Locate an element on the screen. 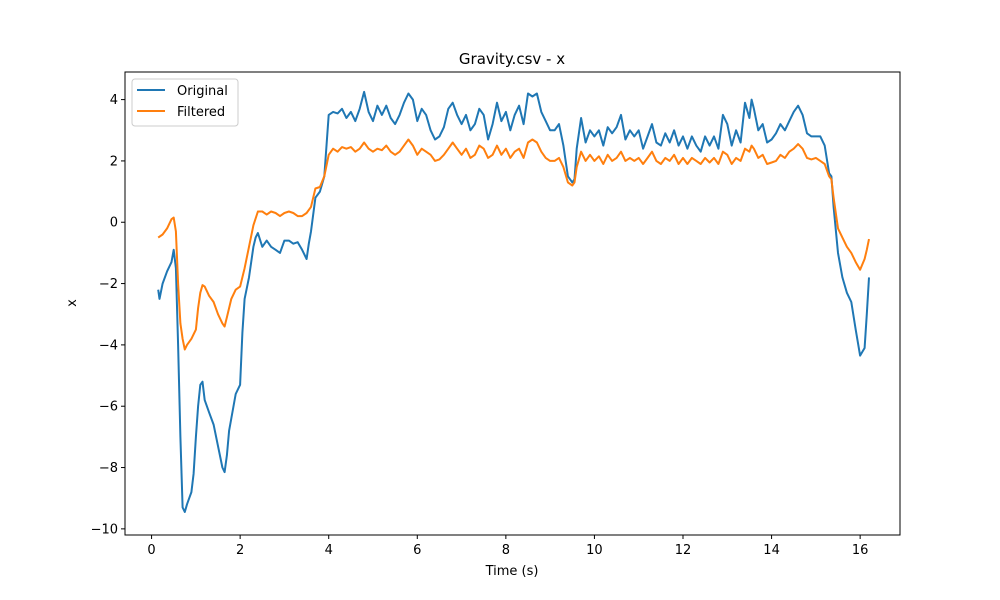 This screenshot has height=600, width=1000. y-tick-label: 4 is located at coordinates (114, 100).